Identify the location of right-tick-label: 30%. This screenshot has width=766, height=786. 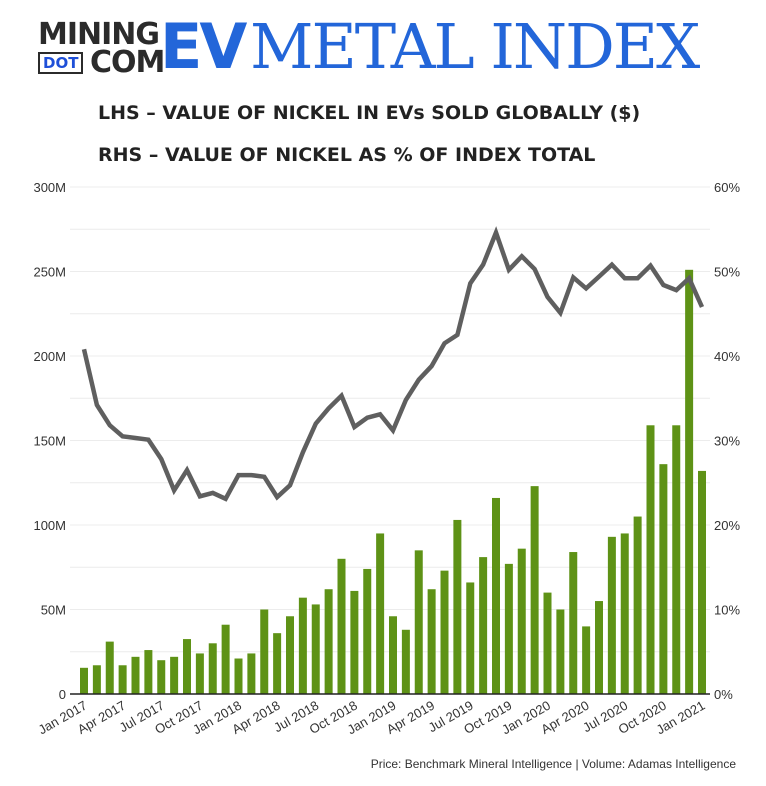
(727, 441).